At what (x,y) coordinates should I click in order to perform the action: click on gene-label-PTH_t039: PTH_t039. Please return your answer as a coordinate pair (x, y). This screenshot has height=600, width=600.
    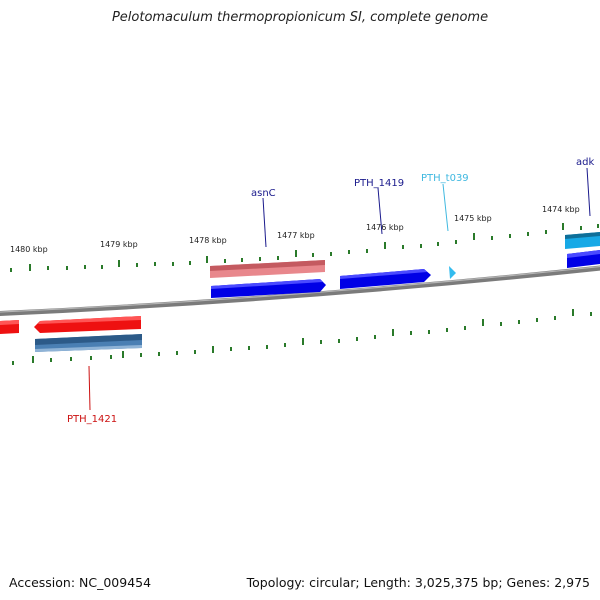
    Looking at the image, I should click on (445, 178).